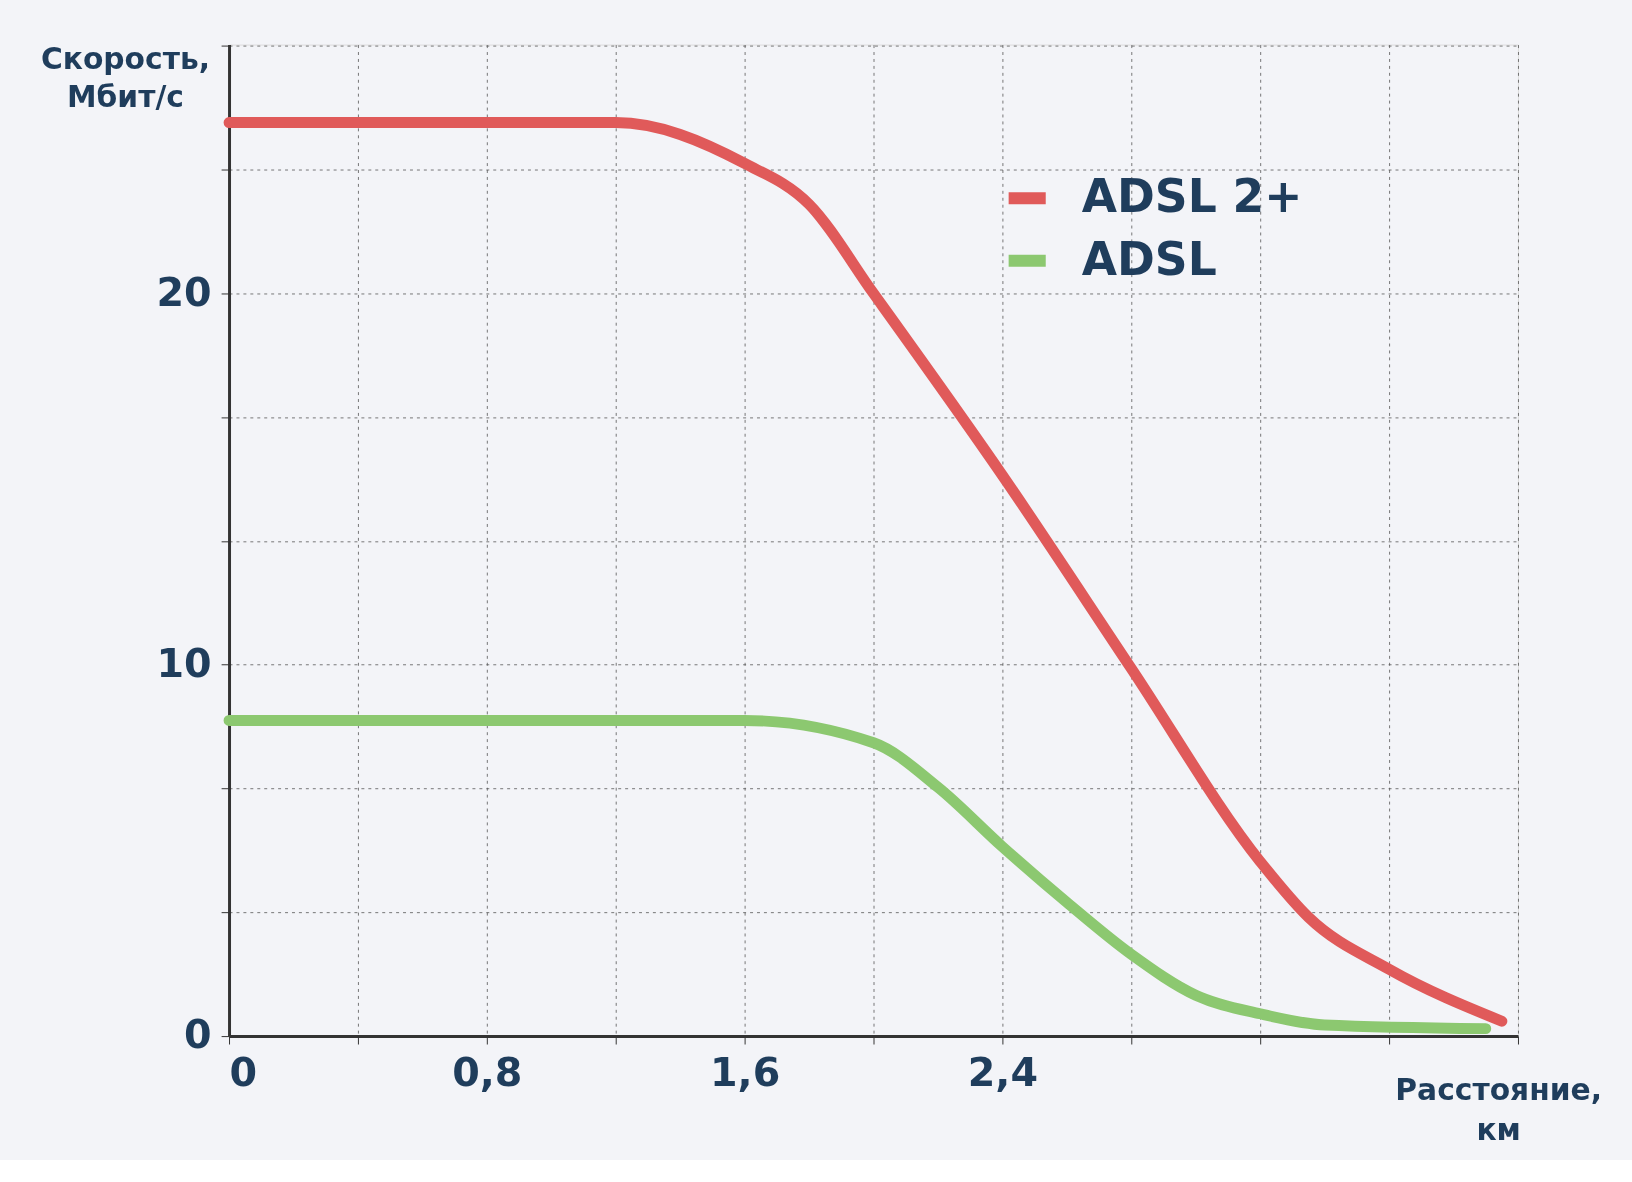 The image size is (1632, 1182). I want to click on y-tick-label: 20, so click(184, 291).